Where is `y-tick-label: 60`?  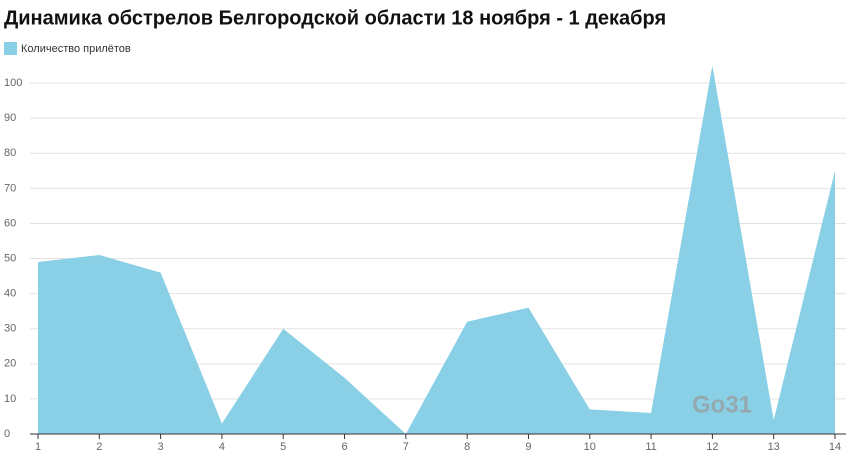 y-tick-label: 60 is located at coordinates (10, 223).